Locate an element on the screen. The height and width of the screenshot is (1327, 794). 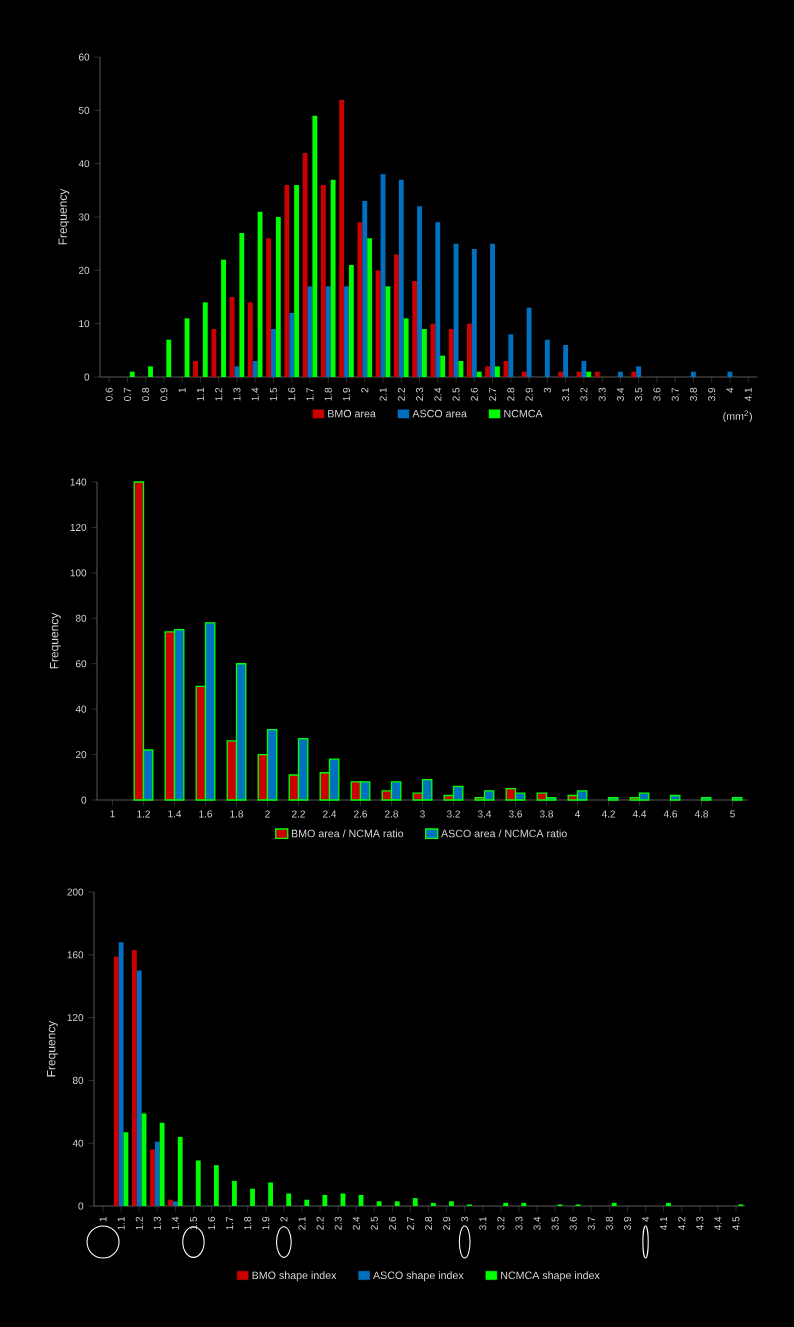
y-axis-title: Frequency is located at coordinates (64, 216).